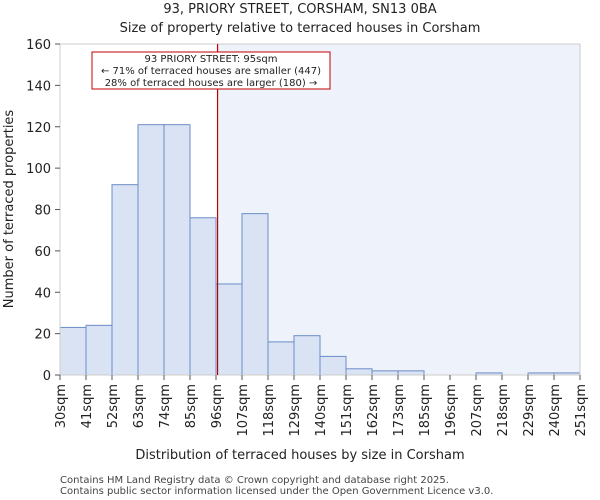  What do you see at coordinates (477, 410) in the screenshot?
I see `x-tick-label: 207sqm` at bounding box center [477, 410].